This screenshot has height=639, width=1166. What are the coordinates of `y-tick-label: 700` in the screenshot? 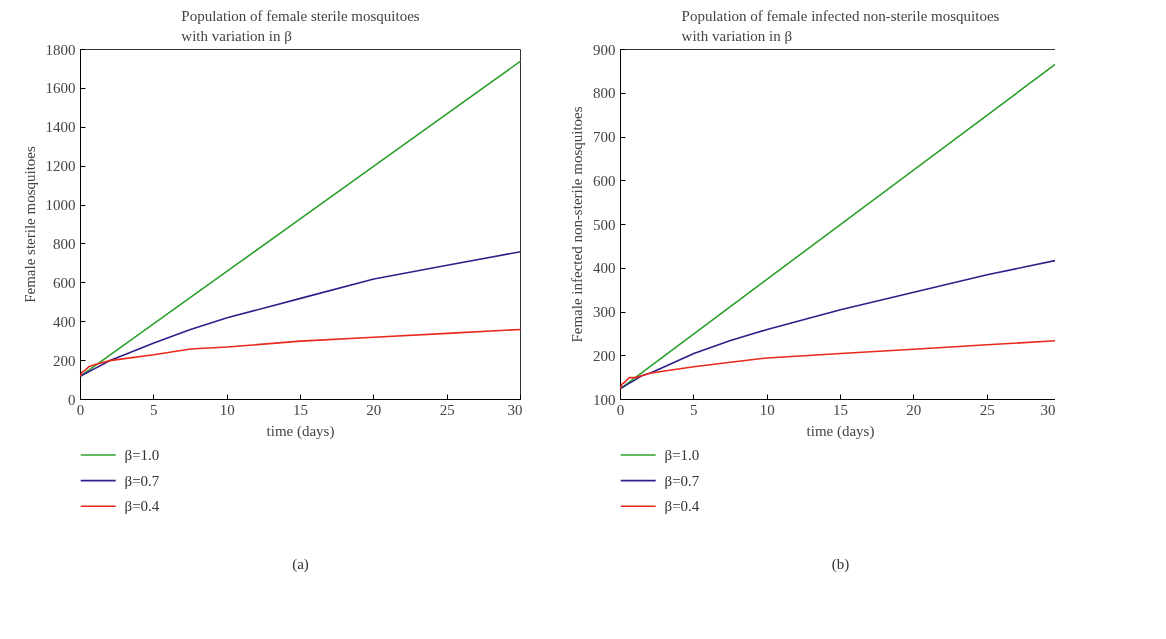 It's located at (604, 137).